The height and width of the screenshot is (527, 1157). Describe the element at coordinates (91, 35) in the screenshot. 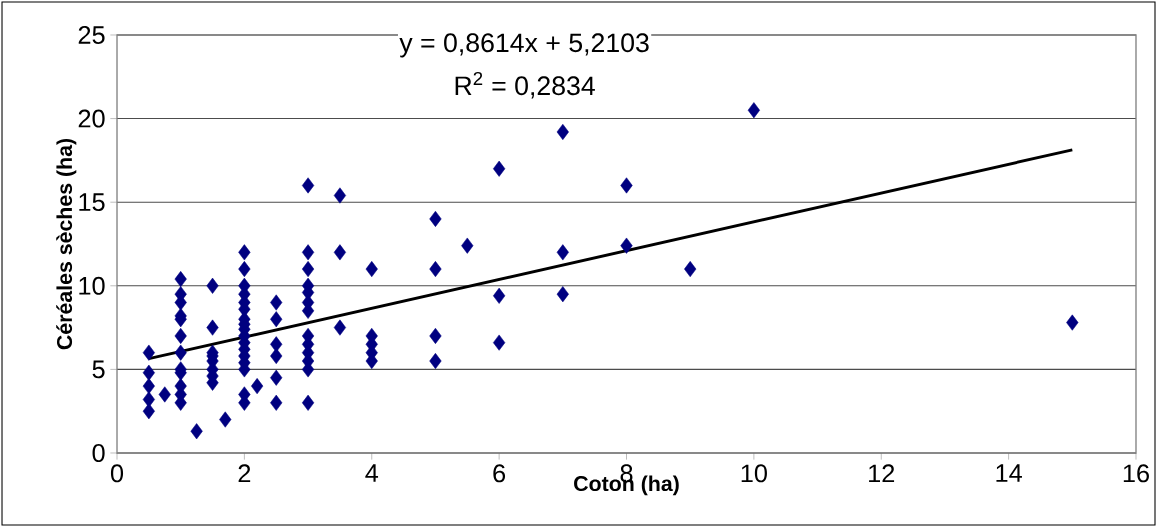

I see `y-tick-label: 25` at that location.